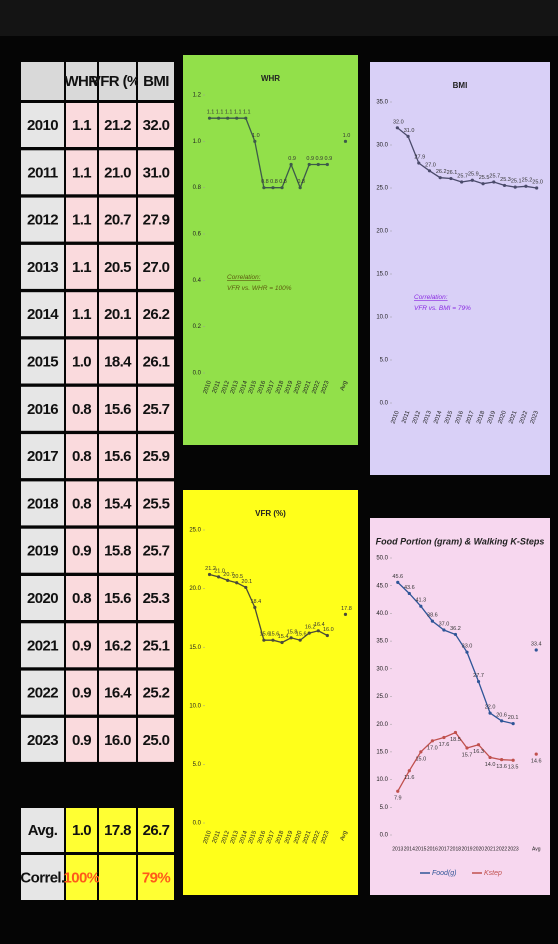 The image size is (558, 944). I want to click on column-header: VFR (%), so click(118, 81).